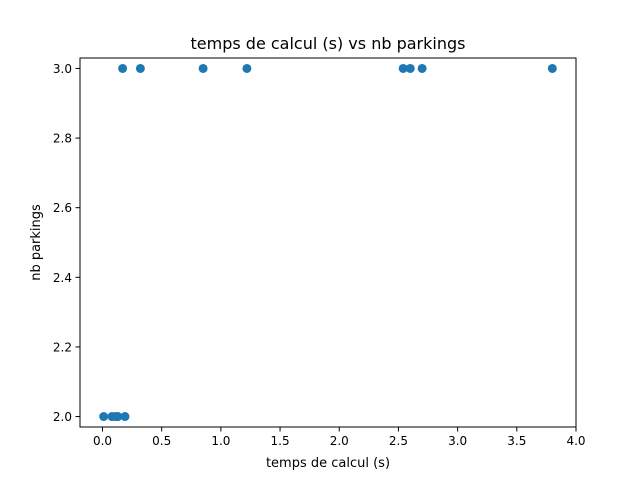 This screenshot has width=640, height=485. I want to click on x-tick-label: 3.0, so click(457, 441).